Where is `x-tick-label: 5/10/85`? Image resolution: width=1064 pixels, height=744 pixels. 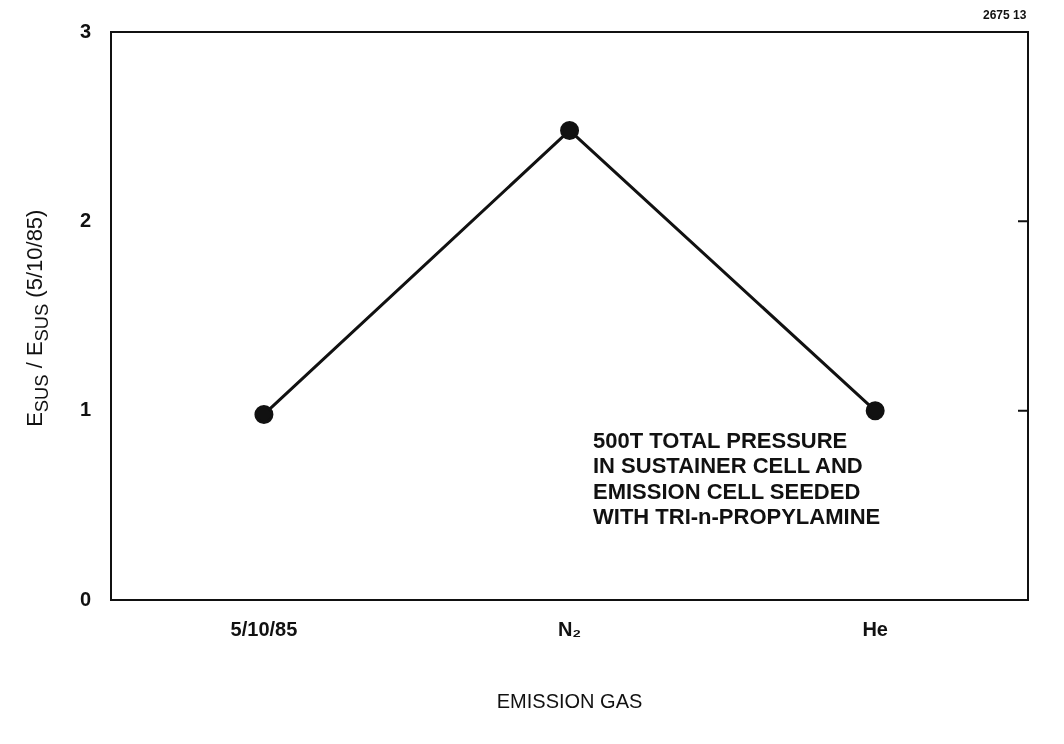 x-tick-label: 5/10/85 is located at coordinates (264, 628).